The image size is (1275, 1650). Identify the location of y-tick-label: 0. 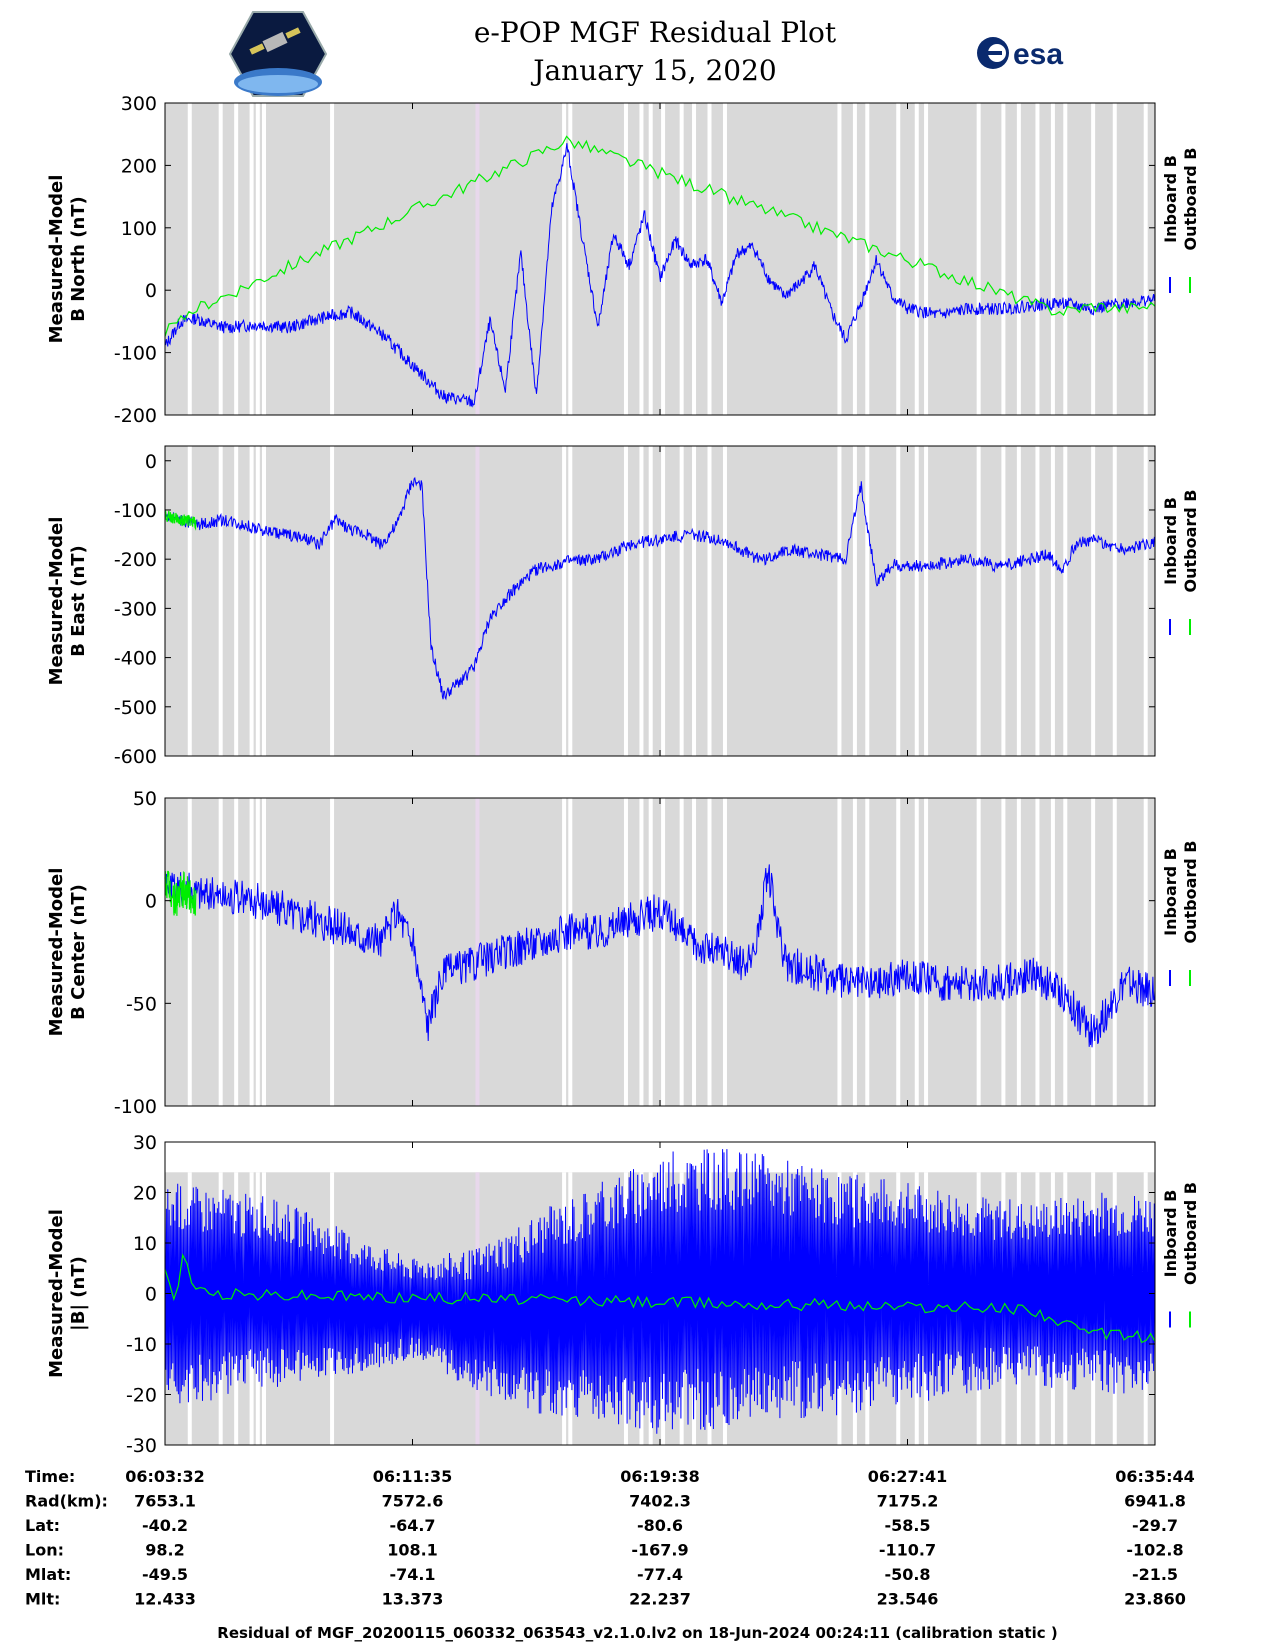
(151, 1295).